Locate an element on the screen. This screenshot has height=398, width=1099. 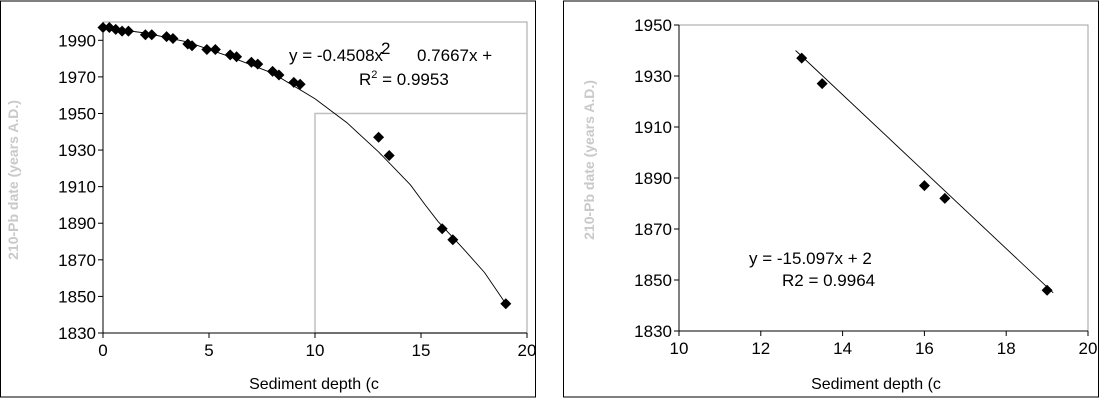
right-y-axis: 1830 1850 1870 1890 1910 1930 1950 is located at coordinates (657, 178).